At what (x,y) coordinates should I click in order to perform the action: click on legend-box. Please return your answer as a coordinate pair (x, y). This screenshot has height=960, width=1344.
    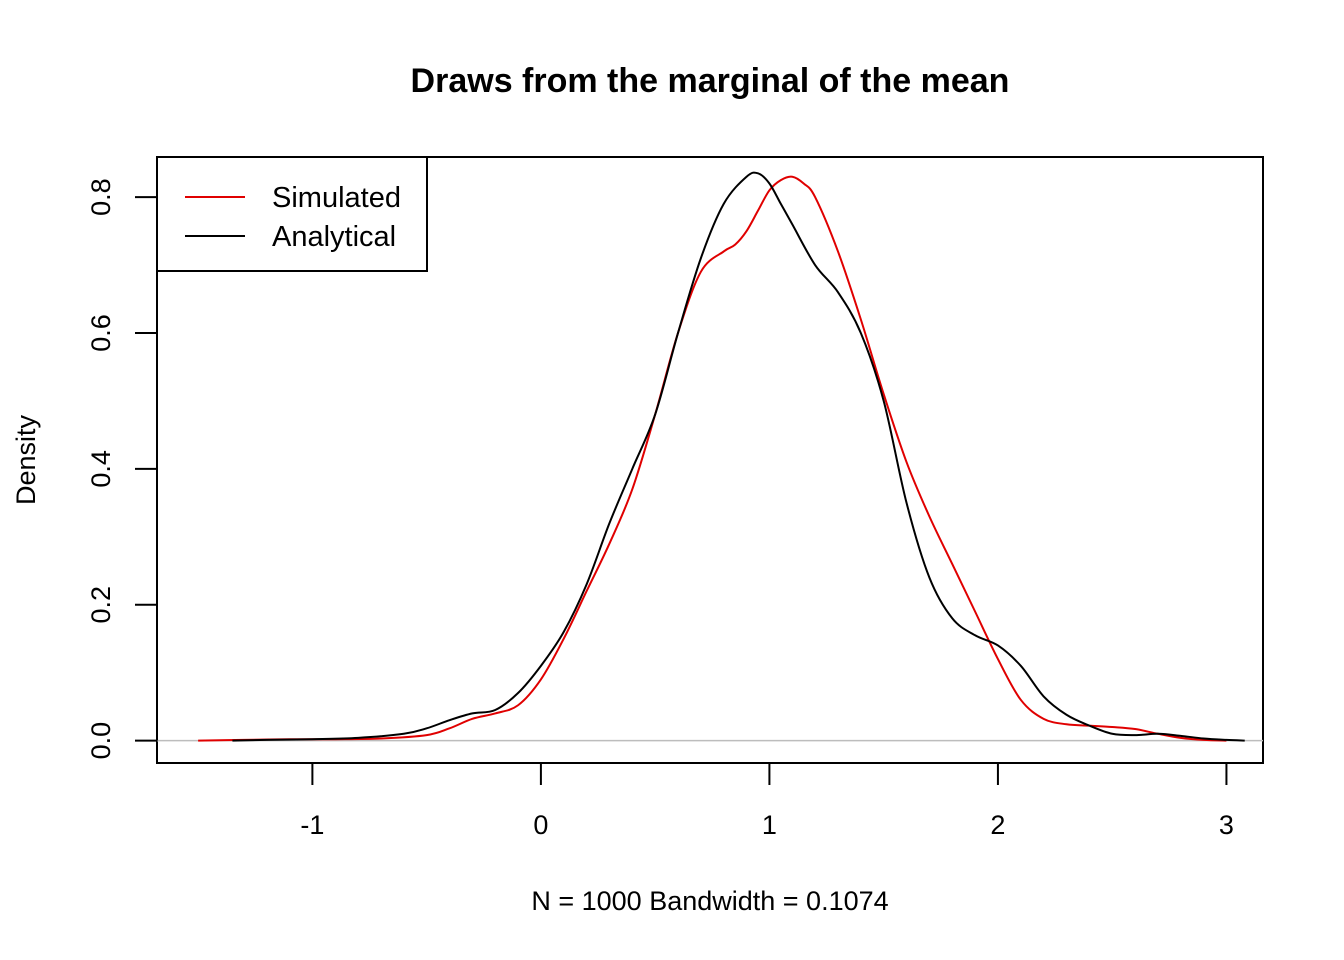
    Looking at the image, I should click on (292, 214).